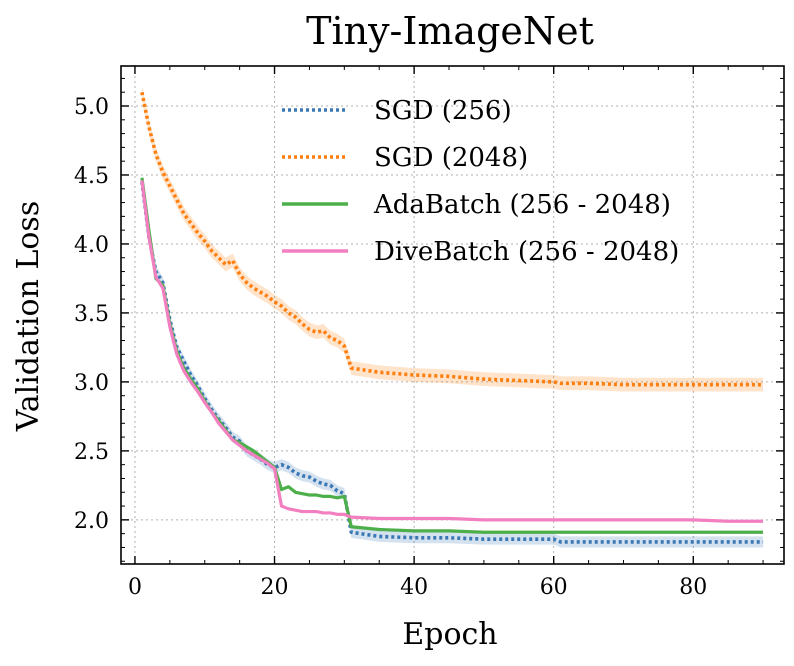 This screenshot has width=794, height=666. What do you see at coordinates (449, 634) in the screenshot?
I see `x-axis-label: Epoch` at bounding box center [449, 634].